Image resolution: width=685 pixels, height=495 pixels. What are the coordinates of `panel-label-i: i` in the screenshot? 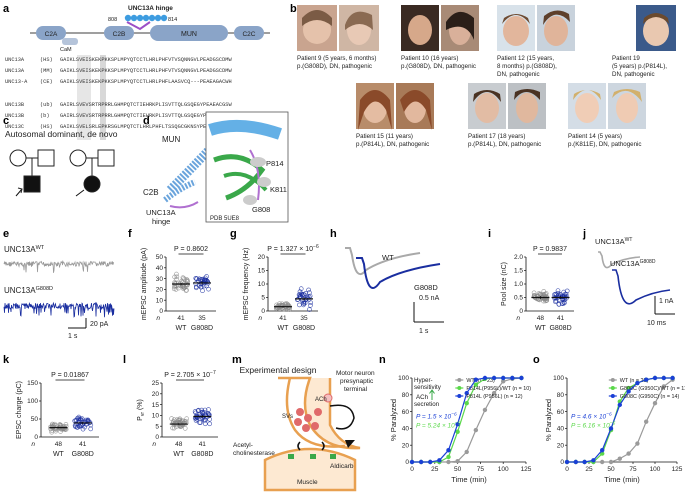 It's located at (489, 234).